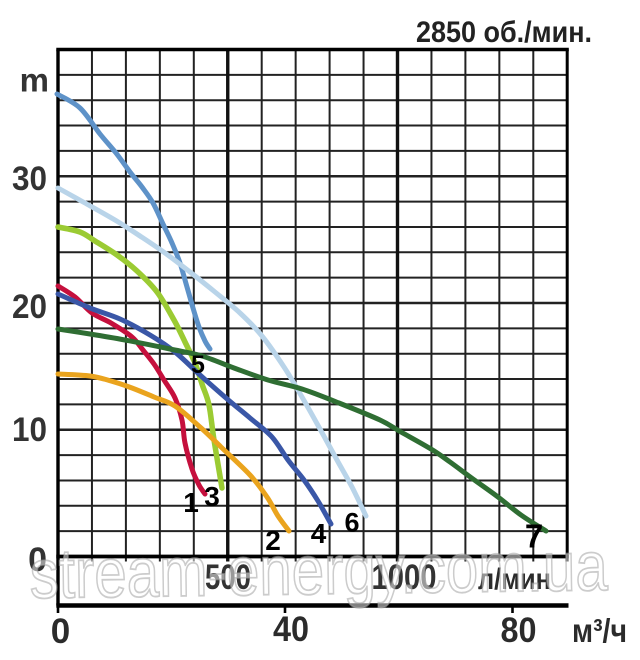 The image size is (640, 660). Describe the element at coordinates (319, 533) in the screenshot. I see `svg-text: 4` at that location.